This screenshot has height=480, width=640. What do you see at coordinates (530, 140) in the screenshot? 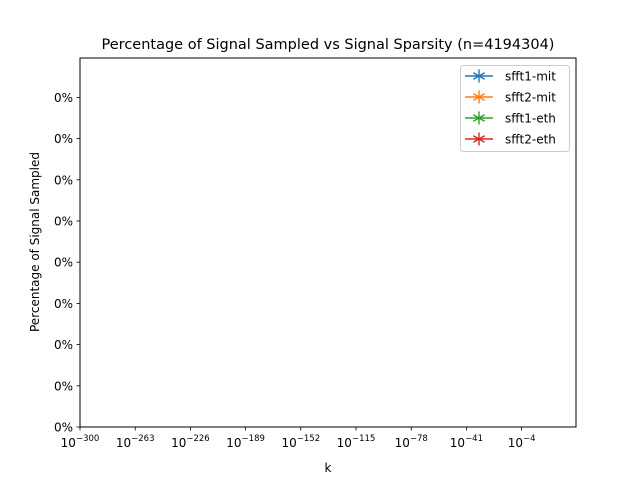
I see `legend-label: sfft2-eth` at bounding box center [530, 140].